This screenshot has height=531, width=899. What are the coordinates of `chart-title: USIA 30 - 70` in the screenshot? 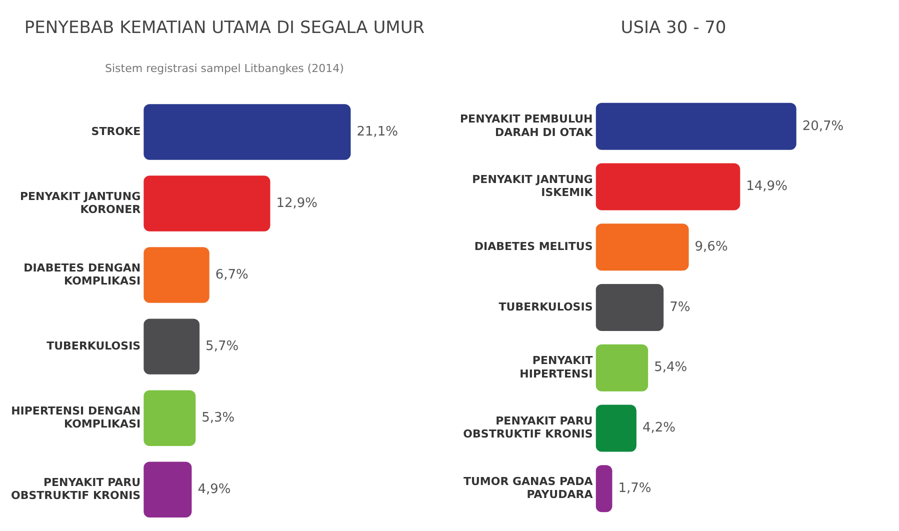 It's located at (674, 29).